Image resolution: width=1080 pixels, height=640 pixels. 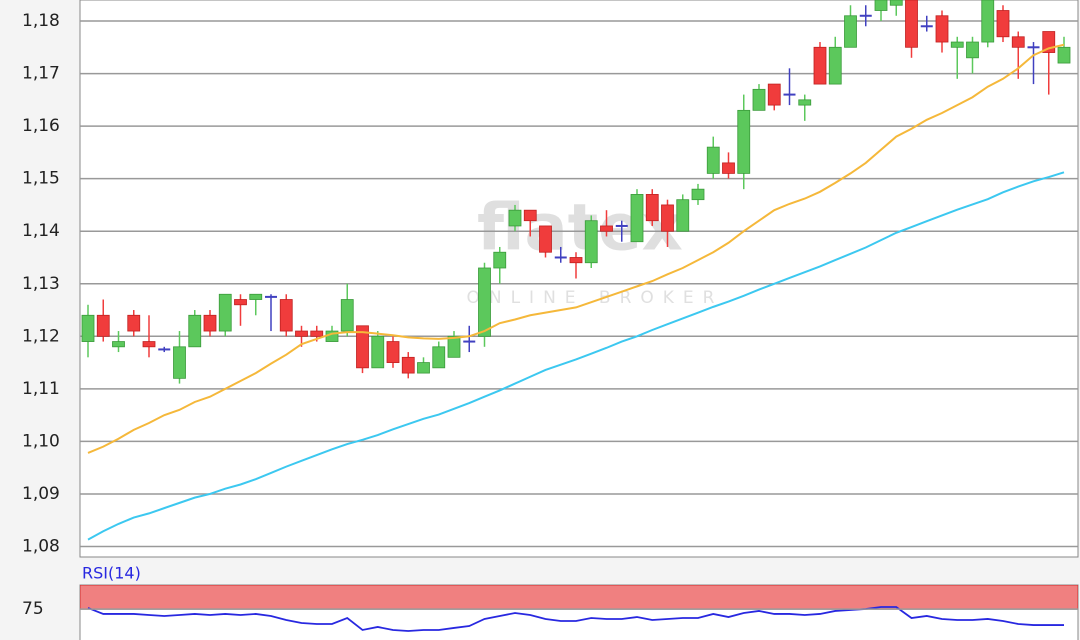 What do you see at coordinates (41, 74) in the screenshot?
I see `y-tick-label: 1,17` at bounding box center [41, 74].